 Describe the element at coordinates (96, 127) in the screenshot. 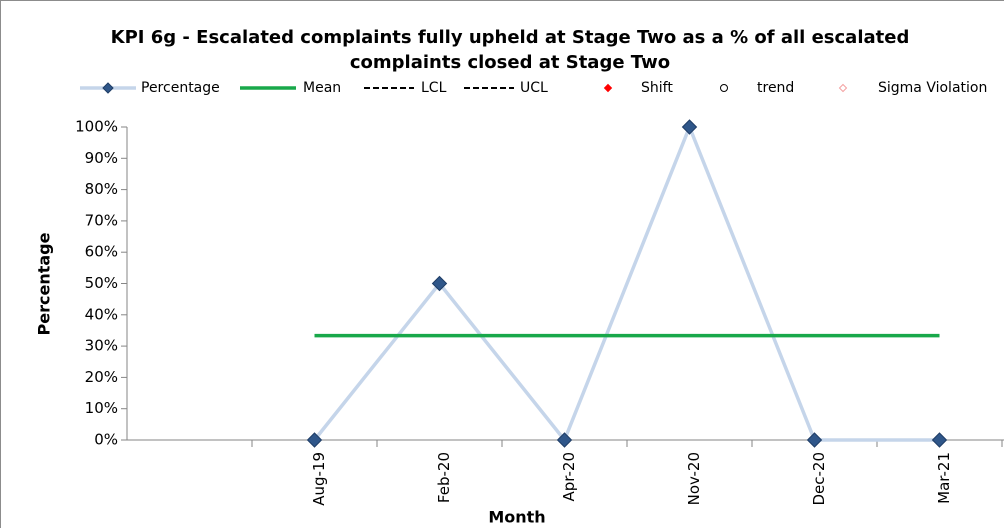

I see `y-tick-label: 100%` at that location.